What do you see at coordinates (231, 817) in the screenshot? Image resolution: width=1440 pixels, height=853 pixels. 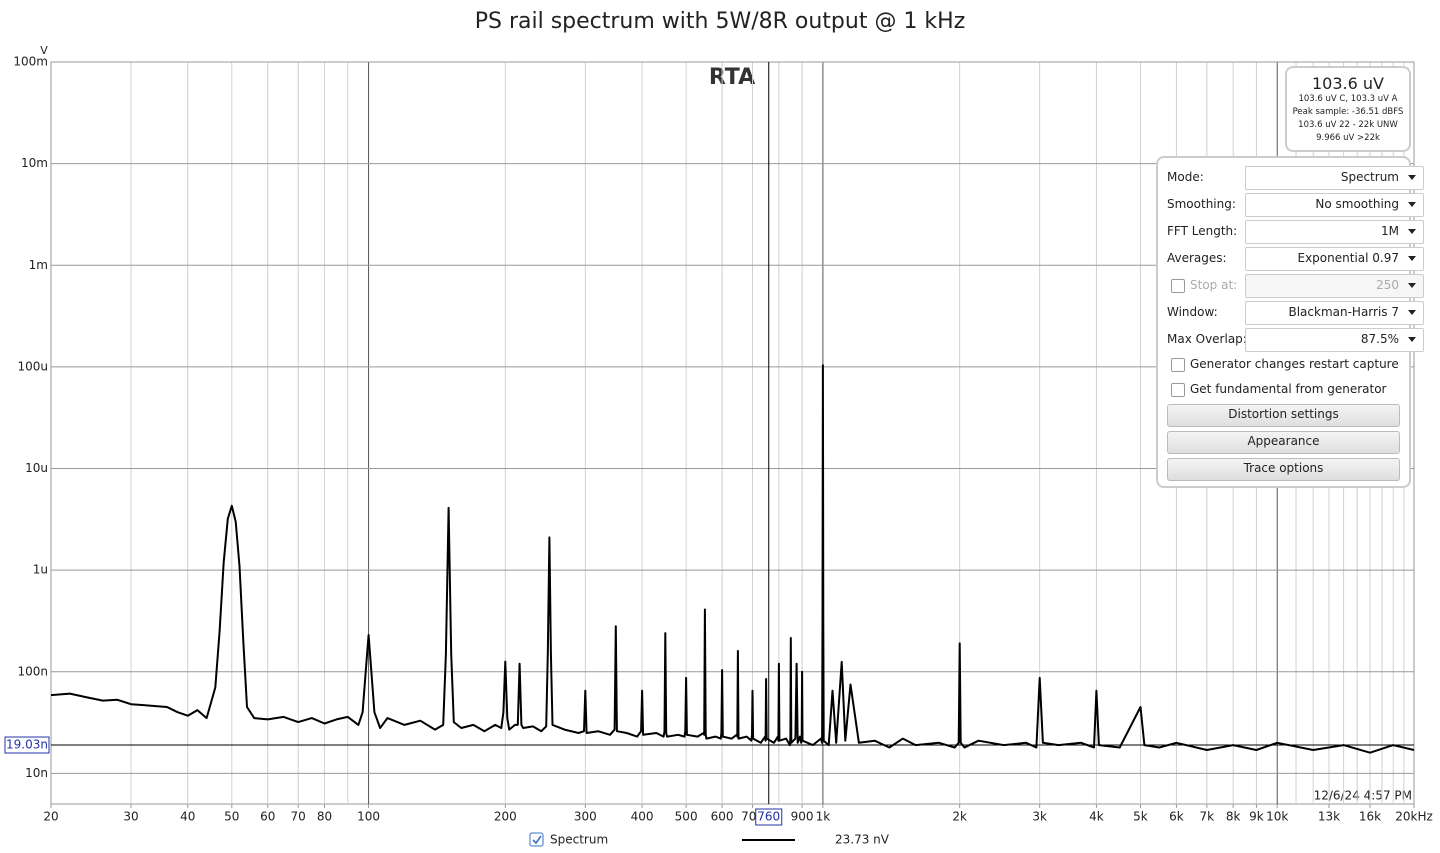 I see `x-tick-label: 50` at bounding box center [231, 817].